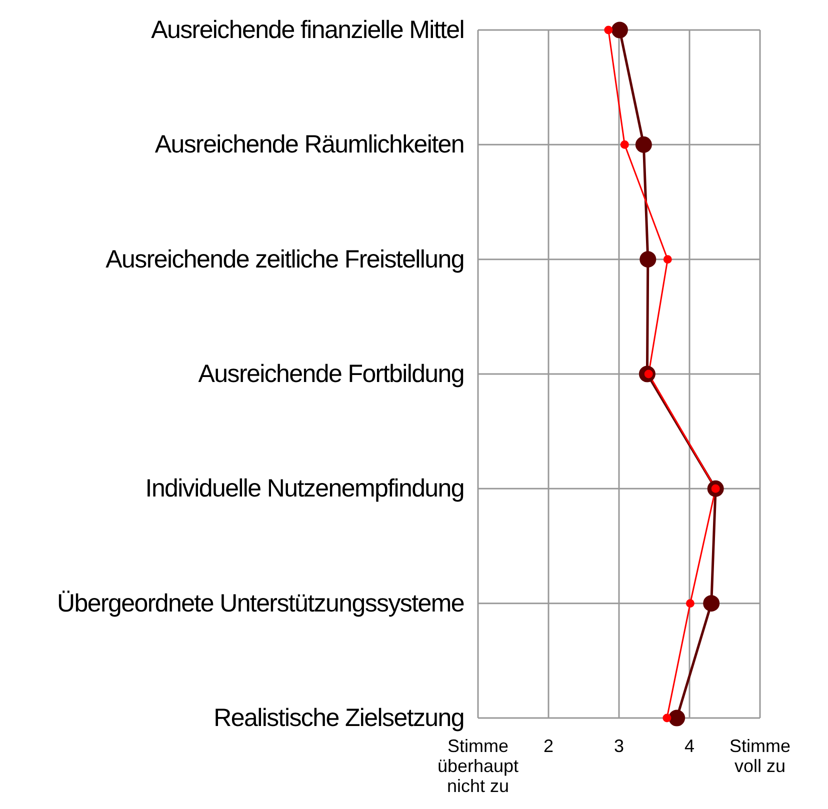 Image resolution: width=828 pixels, height=809 pixels. Describe the element at coordinates (260, 603) in the screenshot. I see `y-tick-label: Übergeordnete Unterstützungssysteme` at that location.